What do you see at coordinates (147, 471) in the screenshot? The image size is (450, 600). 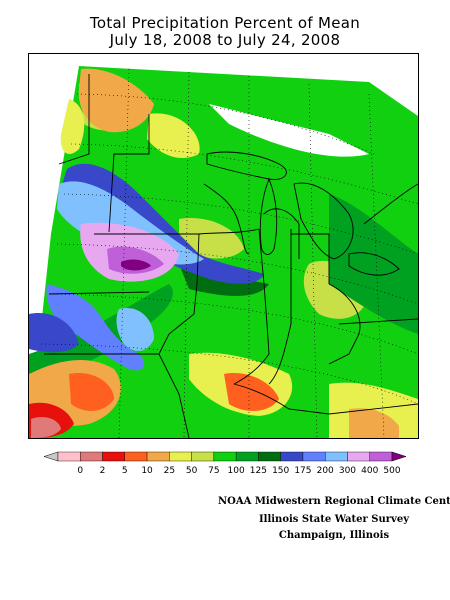 I see `legend-tick-label: 10` at bounding box center [147, 471].